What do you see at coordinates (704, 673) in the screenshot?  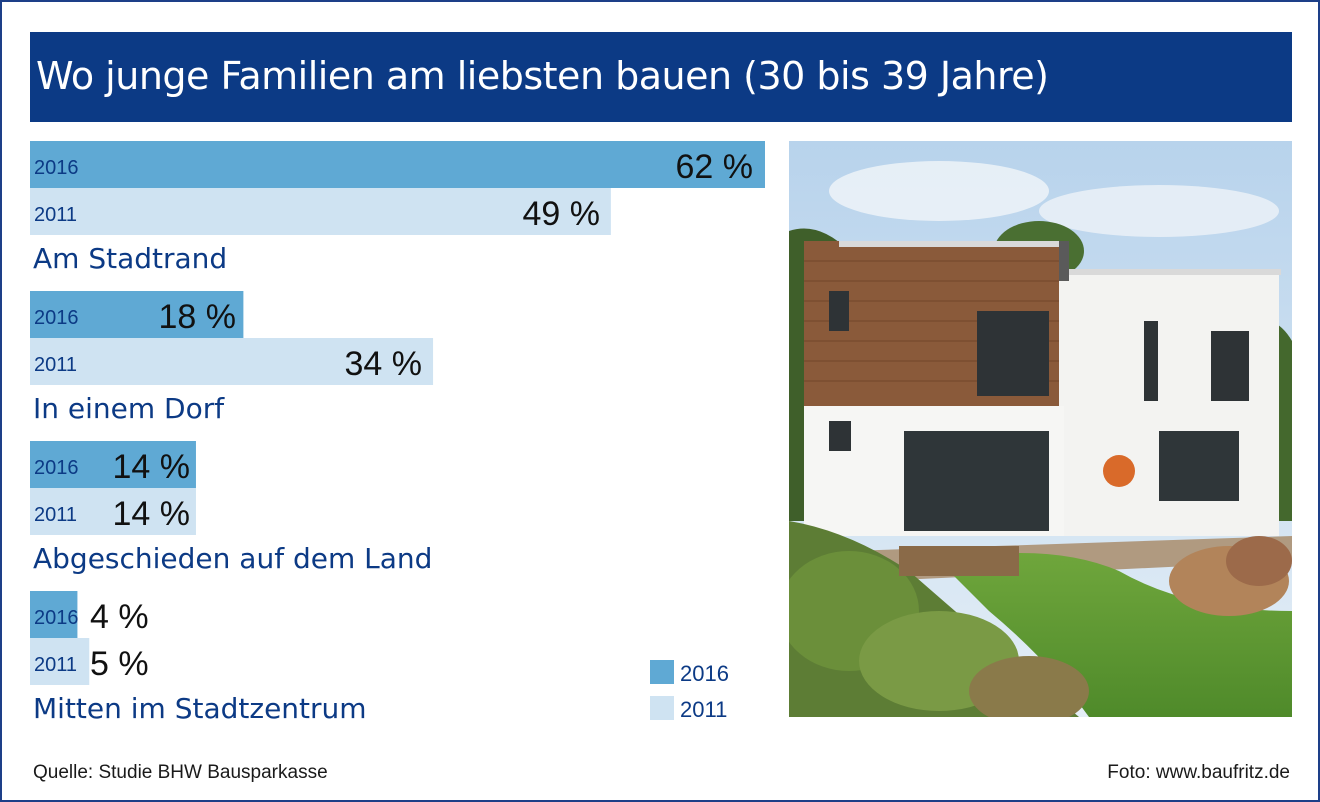 I see `legend-label-2016: 2016` at bounding box center [704, 673].